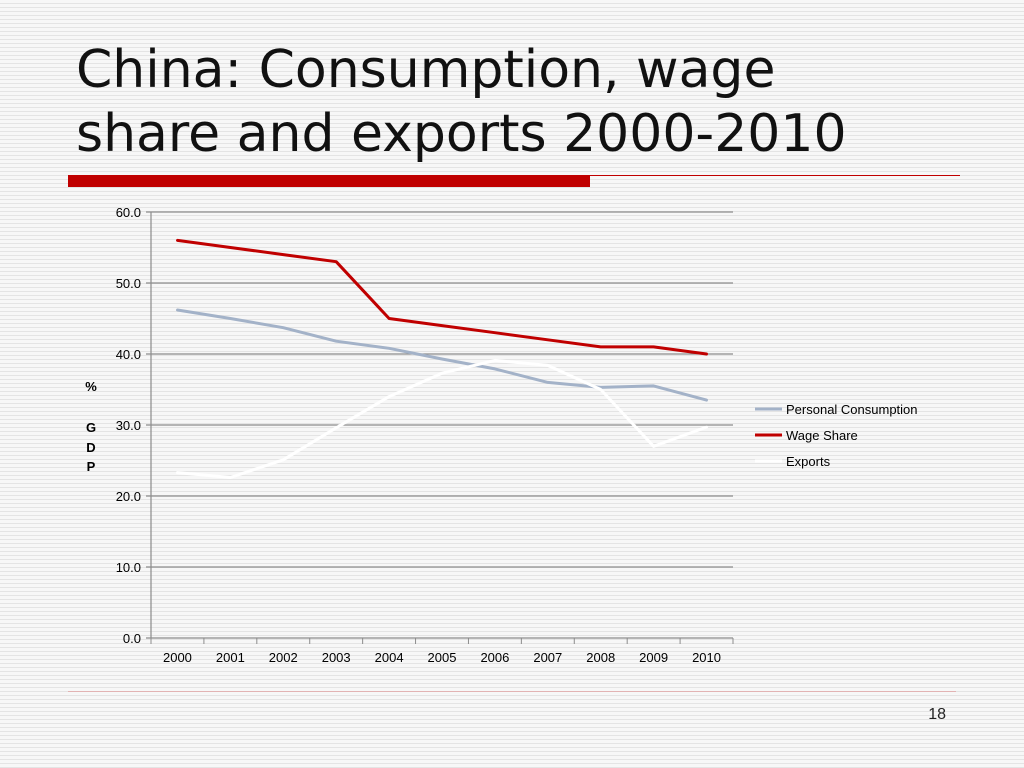 The height and width of the screenshot is (768, 1024). I want to click on title-underline-thick, so click(329, 181).